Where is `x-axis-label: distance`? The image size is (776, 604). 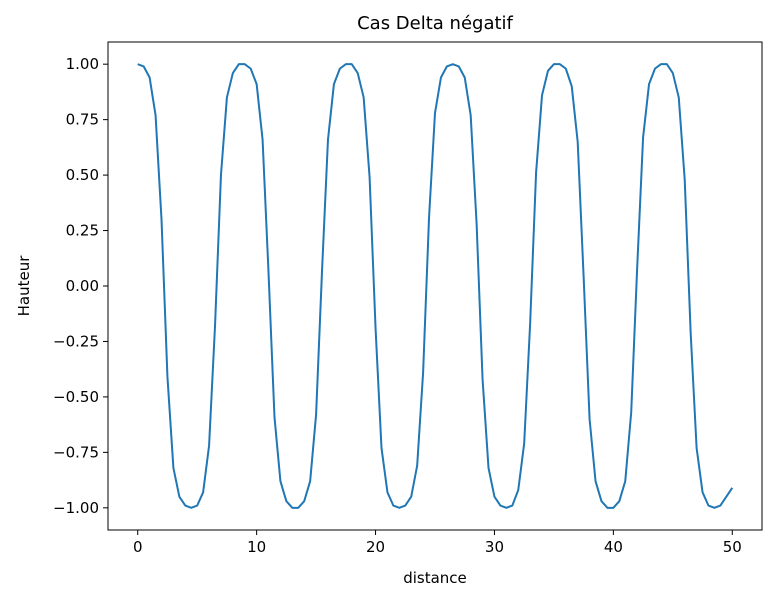 x-axis-label: distance is located at coordinates (435, 578).